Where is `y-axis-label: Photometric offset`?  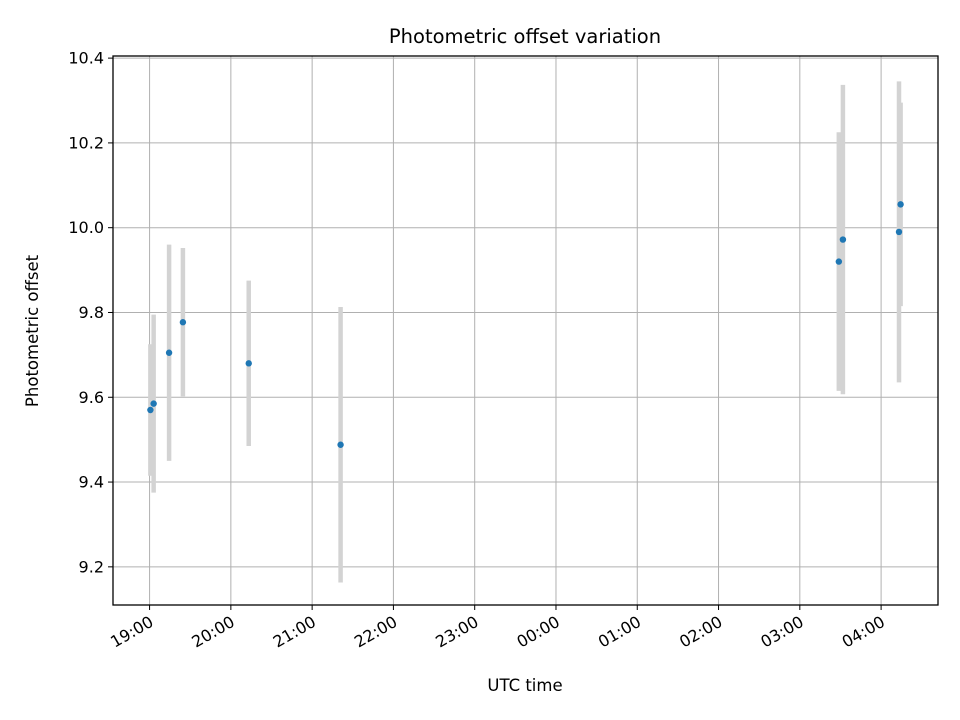 y-axis-label: Photometric offset is located at coordinates (32, 330).